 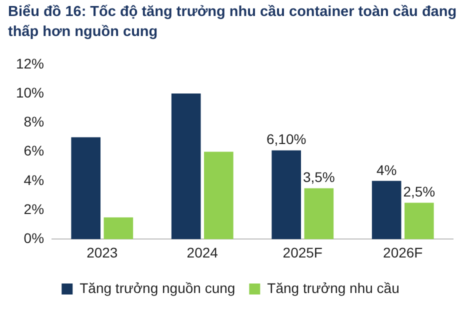 I want to click on x-tick-label: 2026F, so click(x=403, y=252).